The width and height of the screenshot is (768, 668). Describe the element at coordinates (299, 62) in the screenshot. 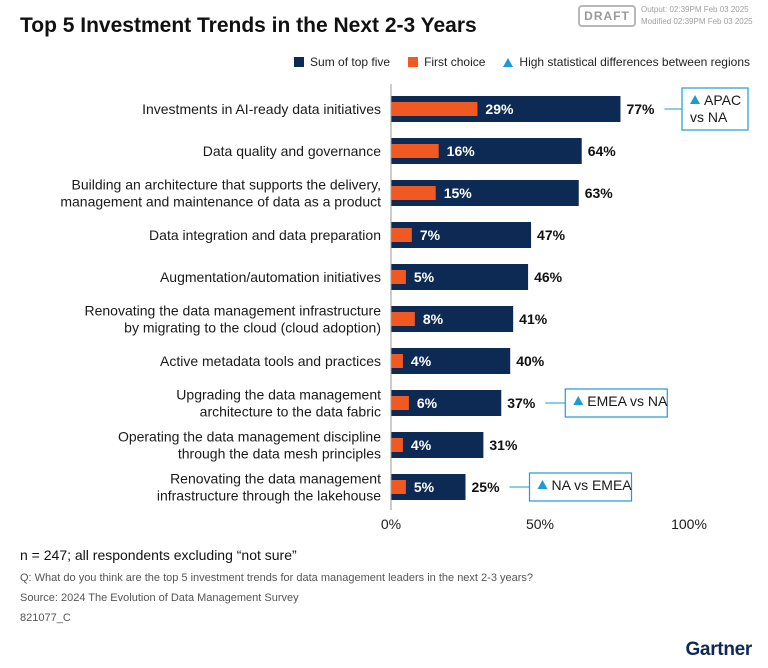

I see `legend-swatch-sum` at that location.